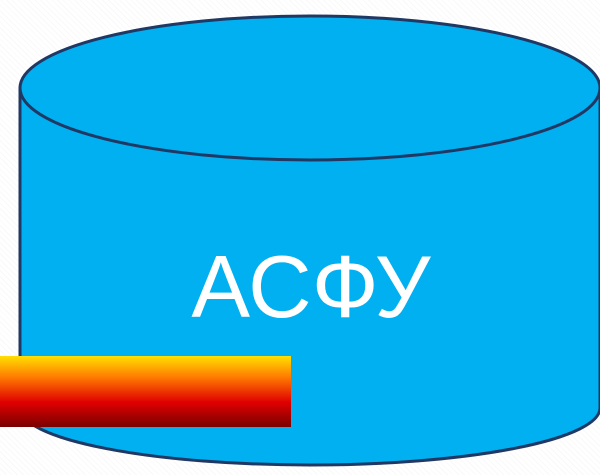  I want to click on cylinder-label: АСФУ, so click(311, 286).